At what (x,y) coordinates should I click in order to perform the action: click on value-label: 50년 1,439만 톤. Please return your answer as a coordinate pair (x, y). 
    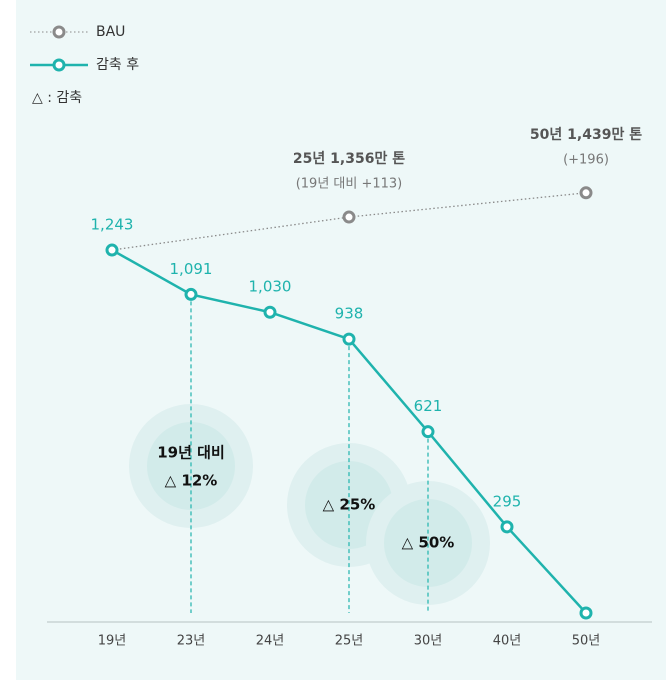
    Looking at the image, I should click on (586, 135).